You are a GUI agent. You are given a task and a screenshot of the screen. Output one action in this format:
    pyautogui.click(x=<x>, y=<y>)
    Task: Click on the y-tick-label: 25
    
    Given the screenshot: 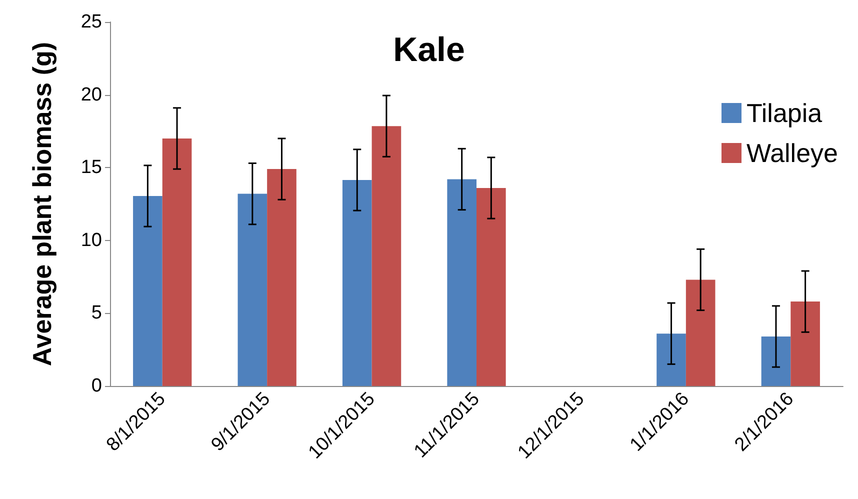 What is the action you would take?
    pyautogui.click(x=91, y=22)
    